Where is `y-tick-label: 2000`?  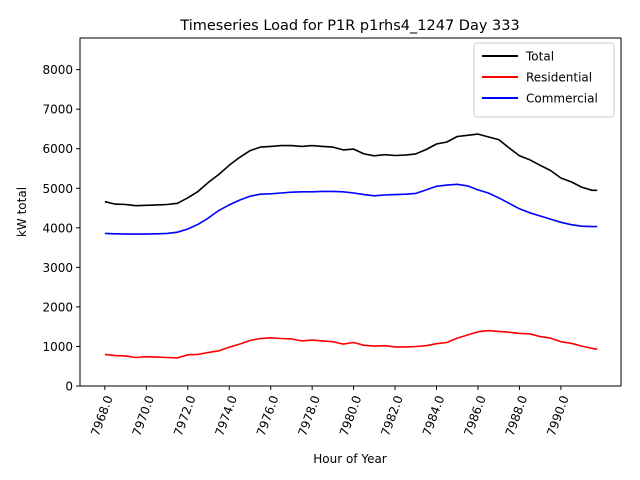 y-tick-label: 2000 is located at coordinates (57, 307).